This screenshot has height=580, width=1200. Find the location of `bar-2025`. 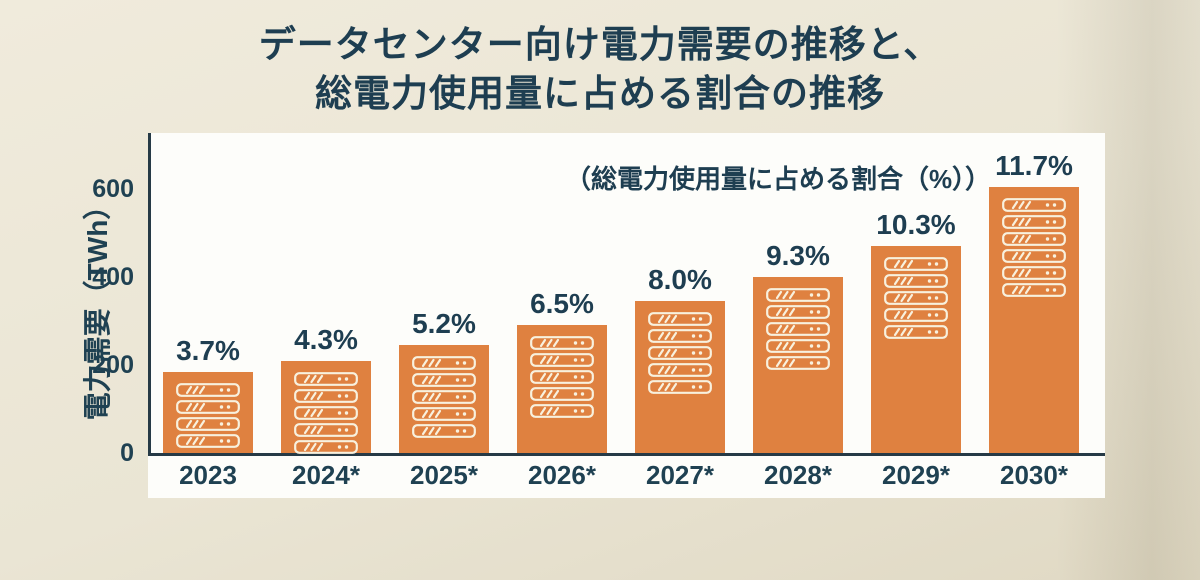

bar-2025 is located at coordinates (444, 399).